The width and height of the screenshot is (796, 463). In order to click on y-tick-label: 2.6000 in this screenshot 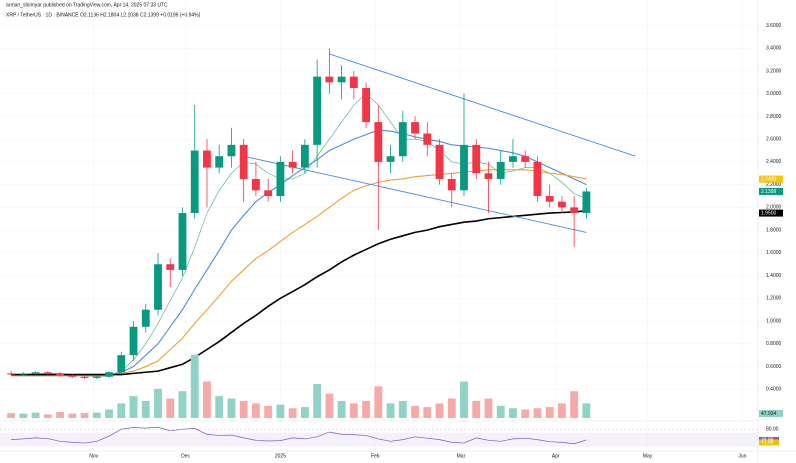, I will do `click(774, 139)`.